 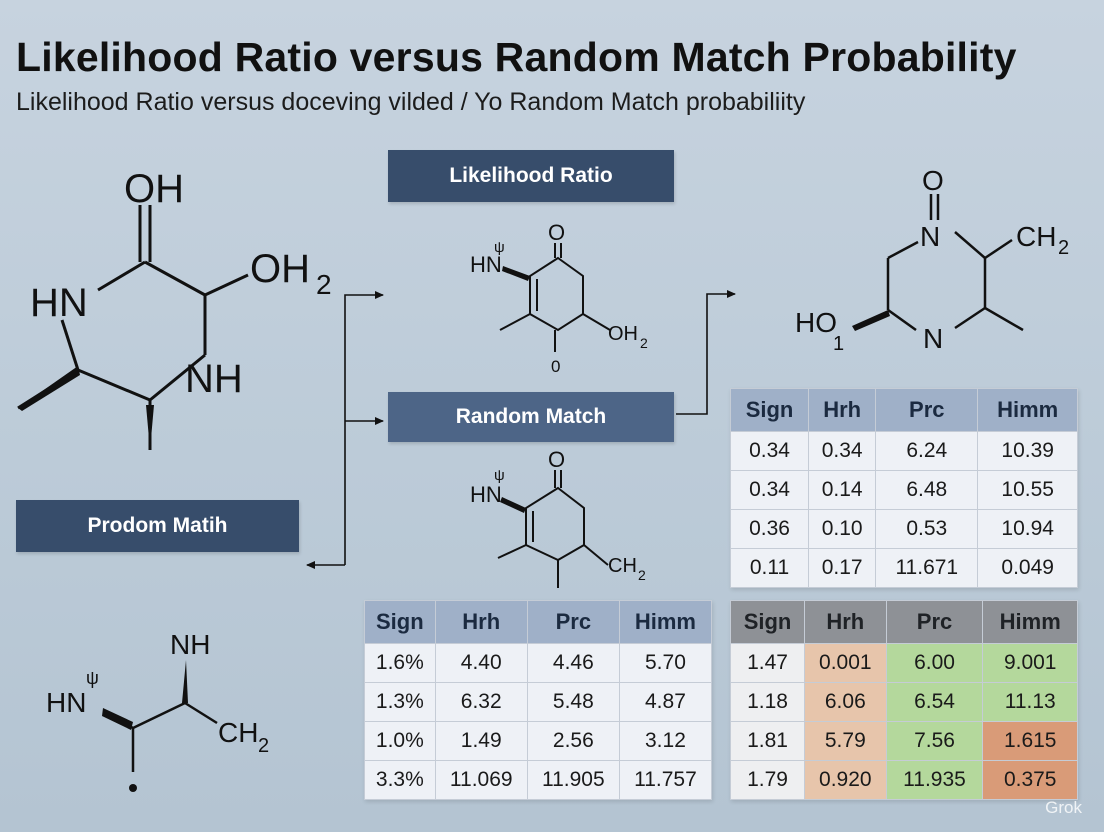 What do you see at coordinates (400, 741) in the screenshot?
I see `table-cell: 1.0%` at bounding box center [400, 741].